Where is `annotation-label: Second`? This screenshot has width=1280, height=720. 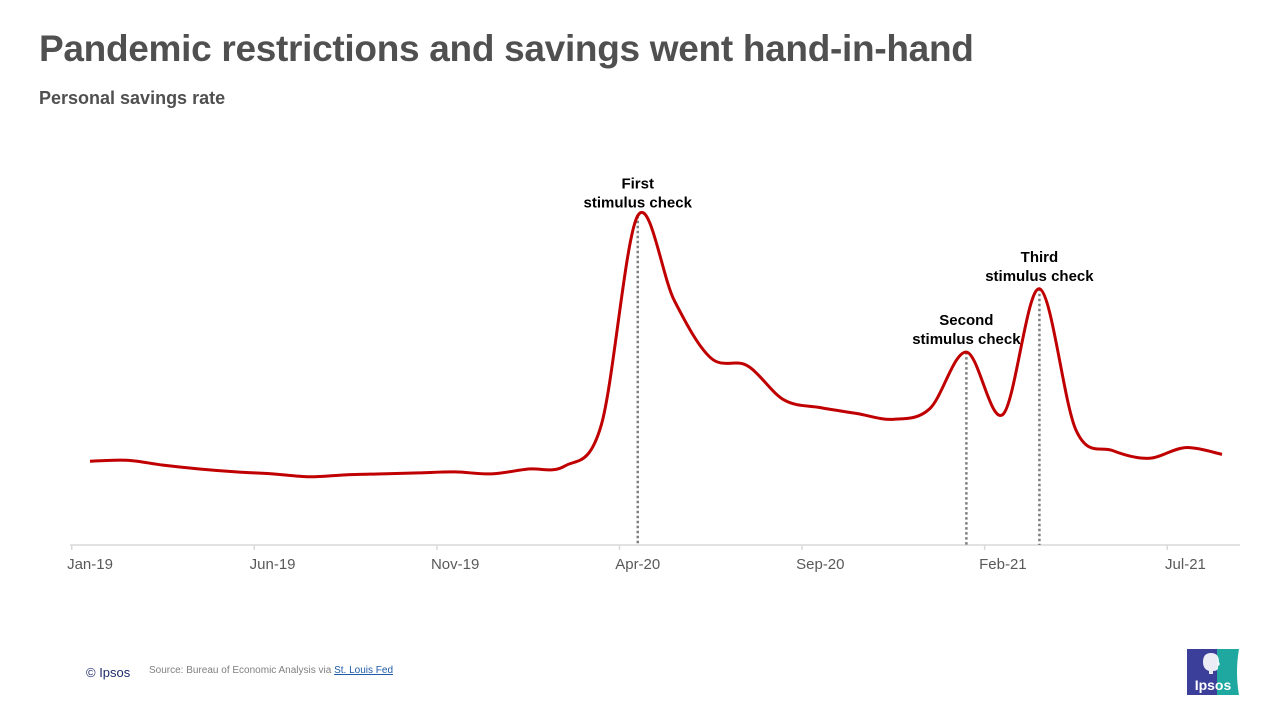
annotation-label: Second is located at coordinates (966, 320).